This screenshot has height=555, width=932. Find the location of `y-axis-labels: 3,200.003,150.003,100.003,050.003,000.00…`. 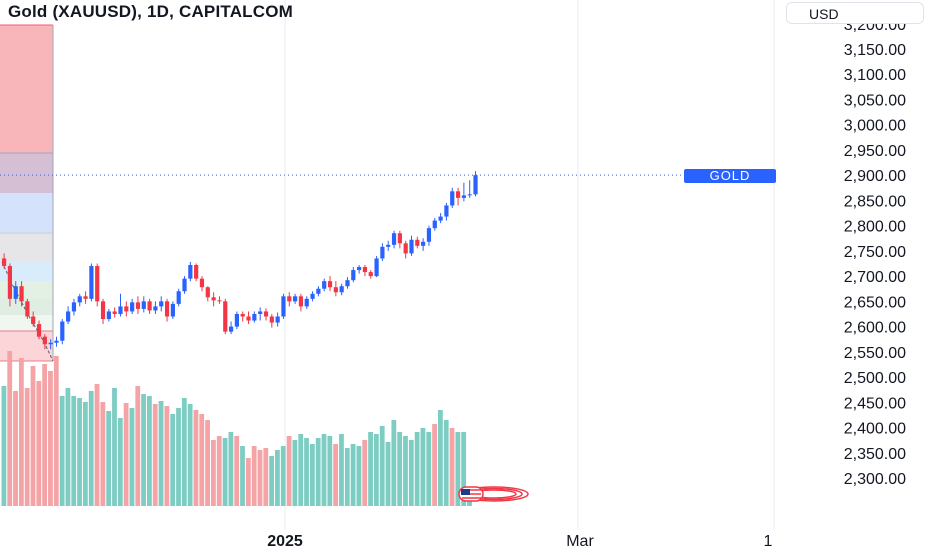

y-axis-labels: 3,200.003,150.003,100.003,050.003,000.00… is located at coordinates (875, 252).